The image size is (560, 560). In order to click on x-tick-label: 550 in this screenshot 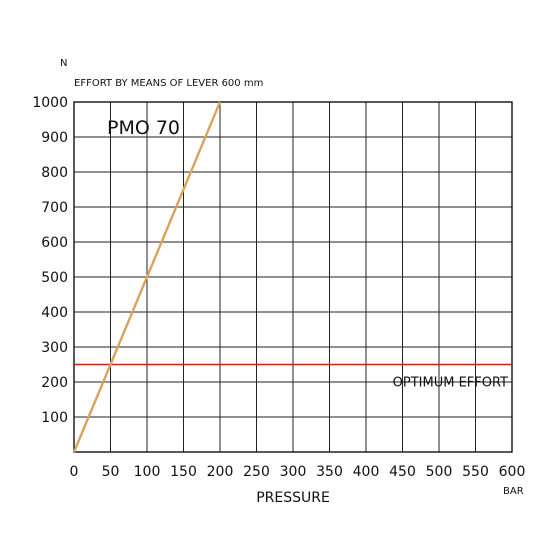, I will do `click(475, 472)`.